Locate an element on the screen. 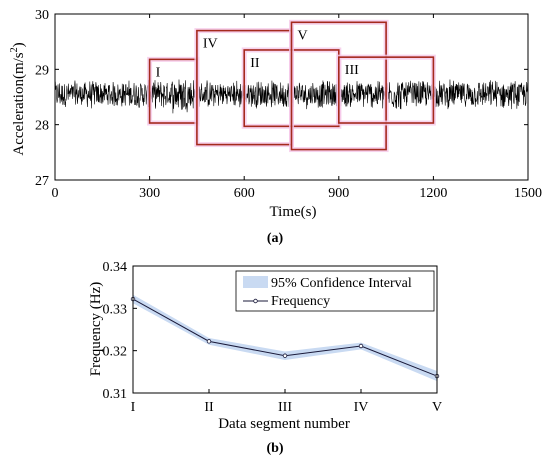 This screenshot has height=463, width=550. panel-a-y-tick-label: 28 is located at coordinates (42, 126).